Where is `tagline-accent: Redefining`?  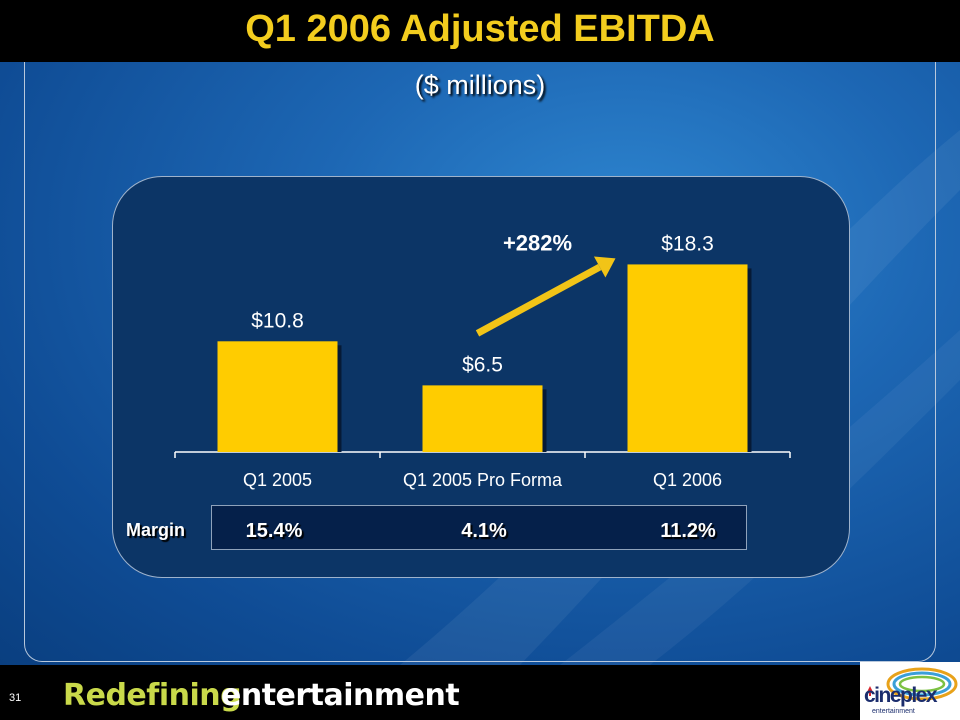 tagline-accent: Redefining is located at coordinates (152, 695).